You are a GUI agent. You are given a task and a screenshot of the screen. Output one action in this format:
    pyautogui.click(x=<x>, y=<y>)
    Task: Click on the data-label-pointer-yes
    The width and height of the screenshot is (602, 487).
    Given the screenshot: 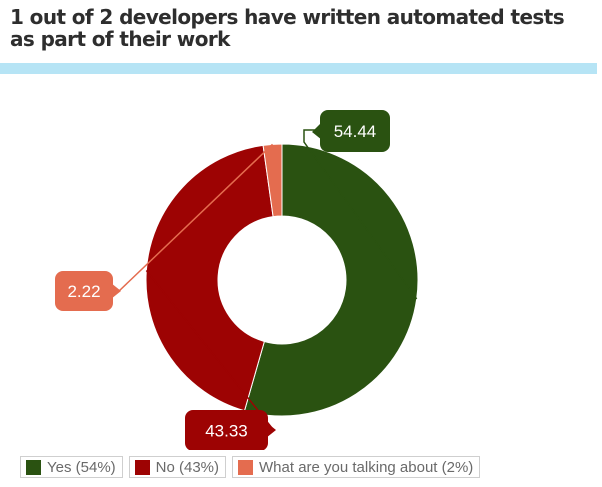 What is the action you would take?
    pyautogui.click(x=317, y=131)
    